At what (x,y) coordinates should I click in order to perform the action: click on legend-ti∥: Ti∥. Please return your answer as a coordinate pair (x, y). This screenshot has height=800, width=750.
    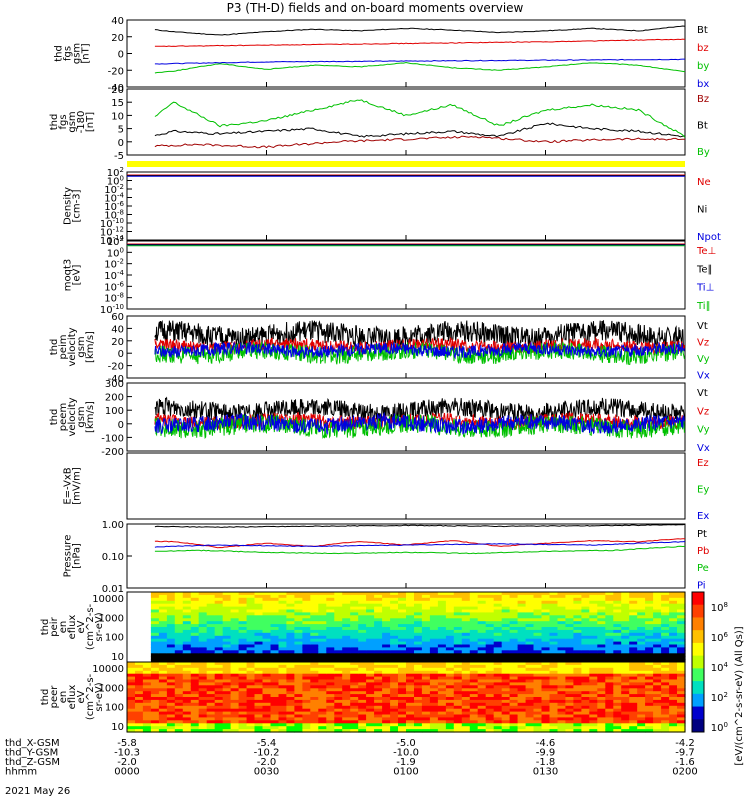
    Looking at the image, I should click on (703, 306).